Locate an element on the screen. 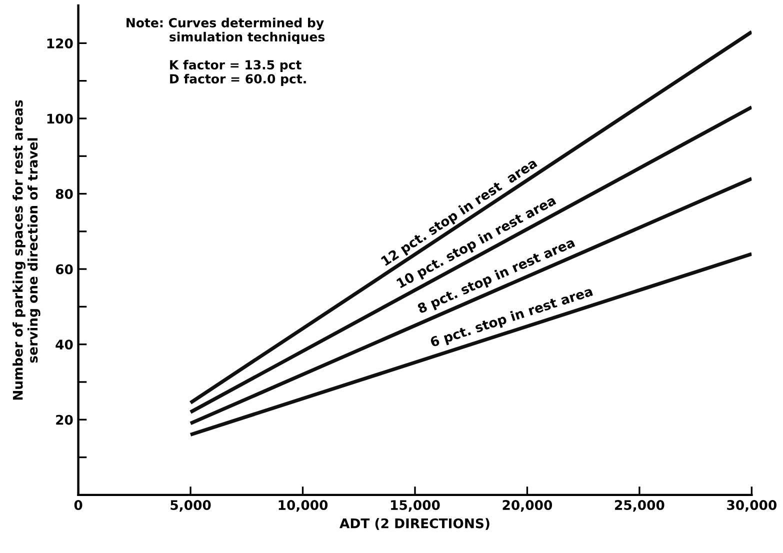 This screenshot has width=783, height=553. x-tick-label: 0 is located at coordinates (78, 505).